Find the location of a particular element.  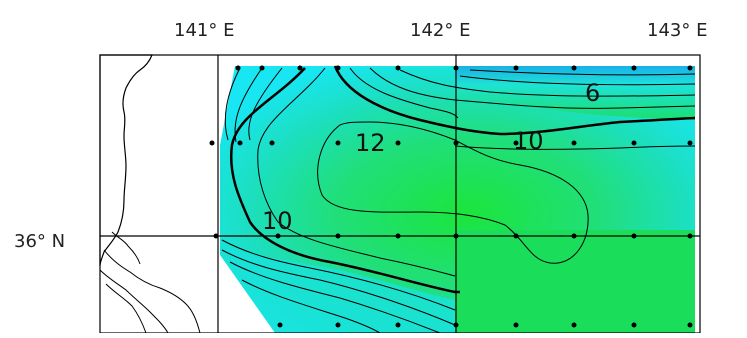

south-west-cold-band is located at coordinates (338, 289).